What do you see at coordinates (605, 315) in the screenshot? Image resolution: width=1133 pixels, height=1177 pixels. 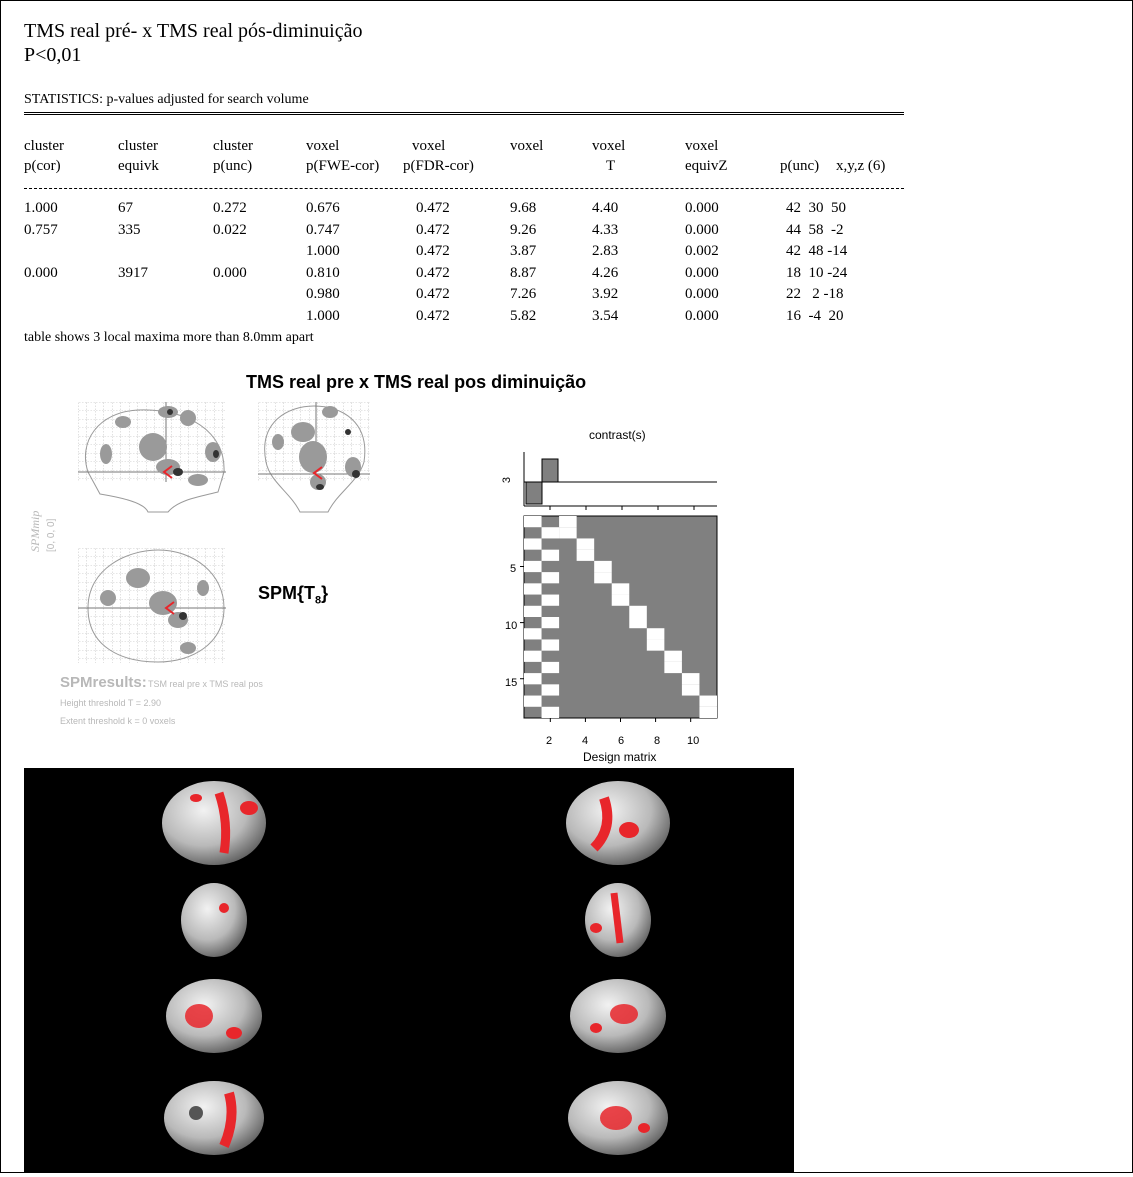 I see `table-cell: 3.54` at bounding box center [605, 315].